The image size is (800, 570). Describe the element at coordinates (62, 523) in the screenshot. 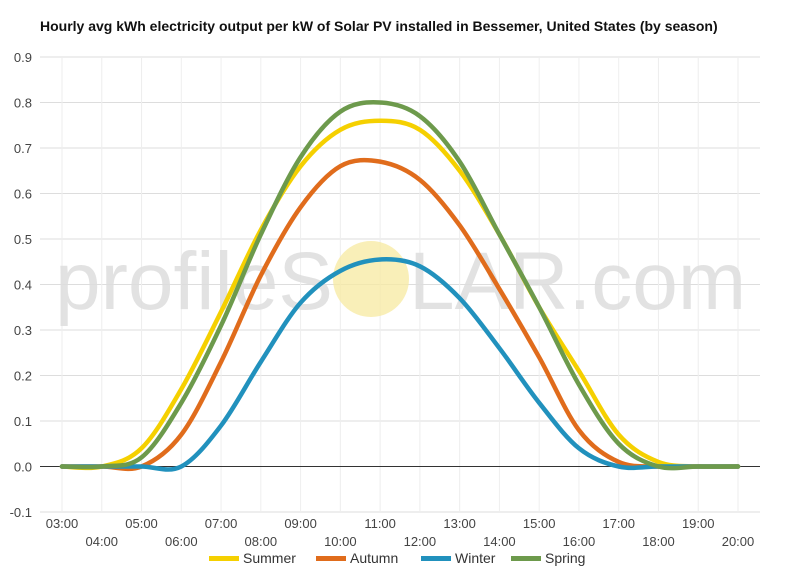

I see `x-tick-label: 03:00` at that location.